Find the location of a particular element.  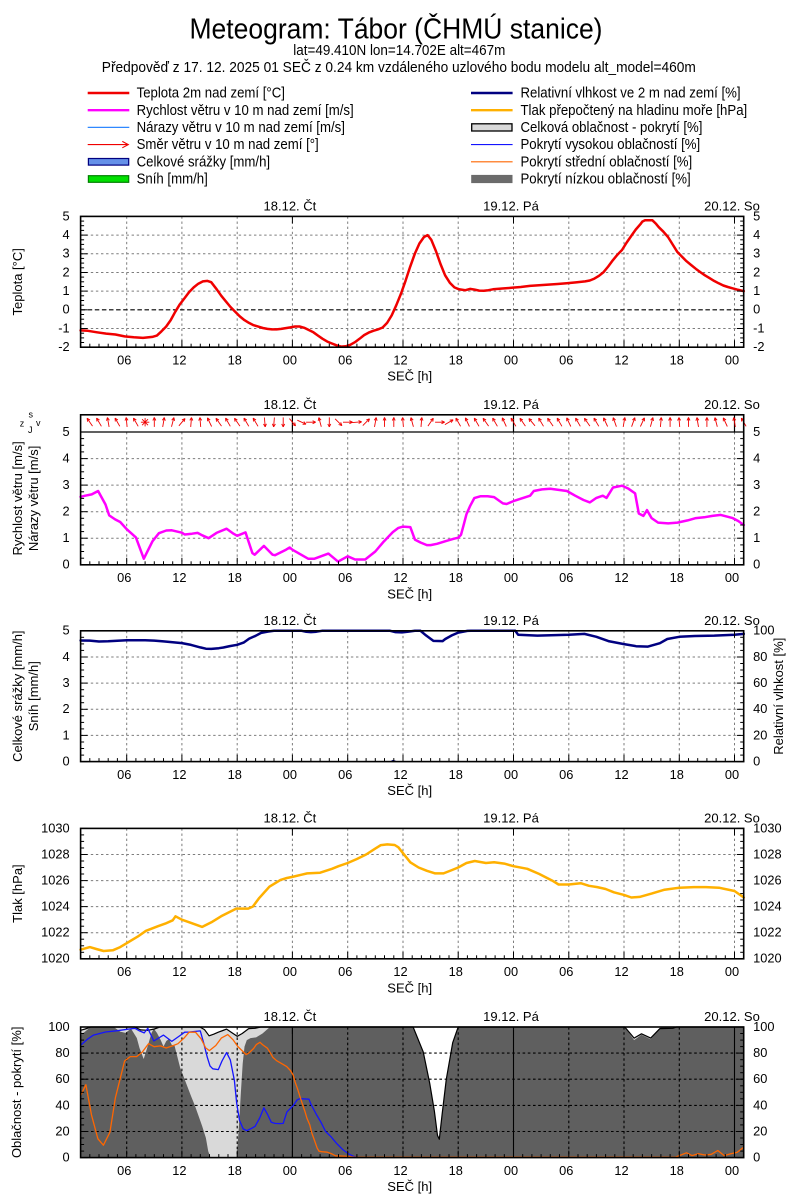

svg-text:lat=49.410N lon=14.702E alt=46: lat=49.410N lon=14.702E alt=467m is located at coordinates (399, 50).